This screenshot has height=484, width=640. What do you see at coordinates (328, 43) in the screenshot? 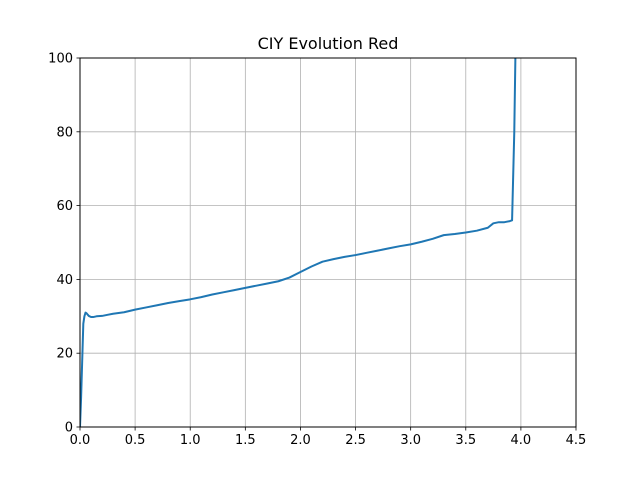
I see `chart-title: CIY Evolution Red` at bounding box center [328, 43].